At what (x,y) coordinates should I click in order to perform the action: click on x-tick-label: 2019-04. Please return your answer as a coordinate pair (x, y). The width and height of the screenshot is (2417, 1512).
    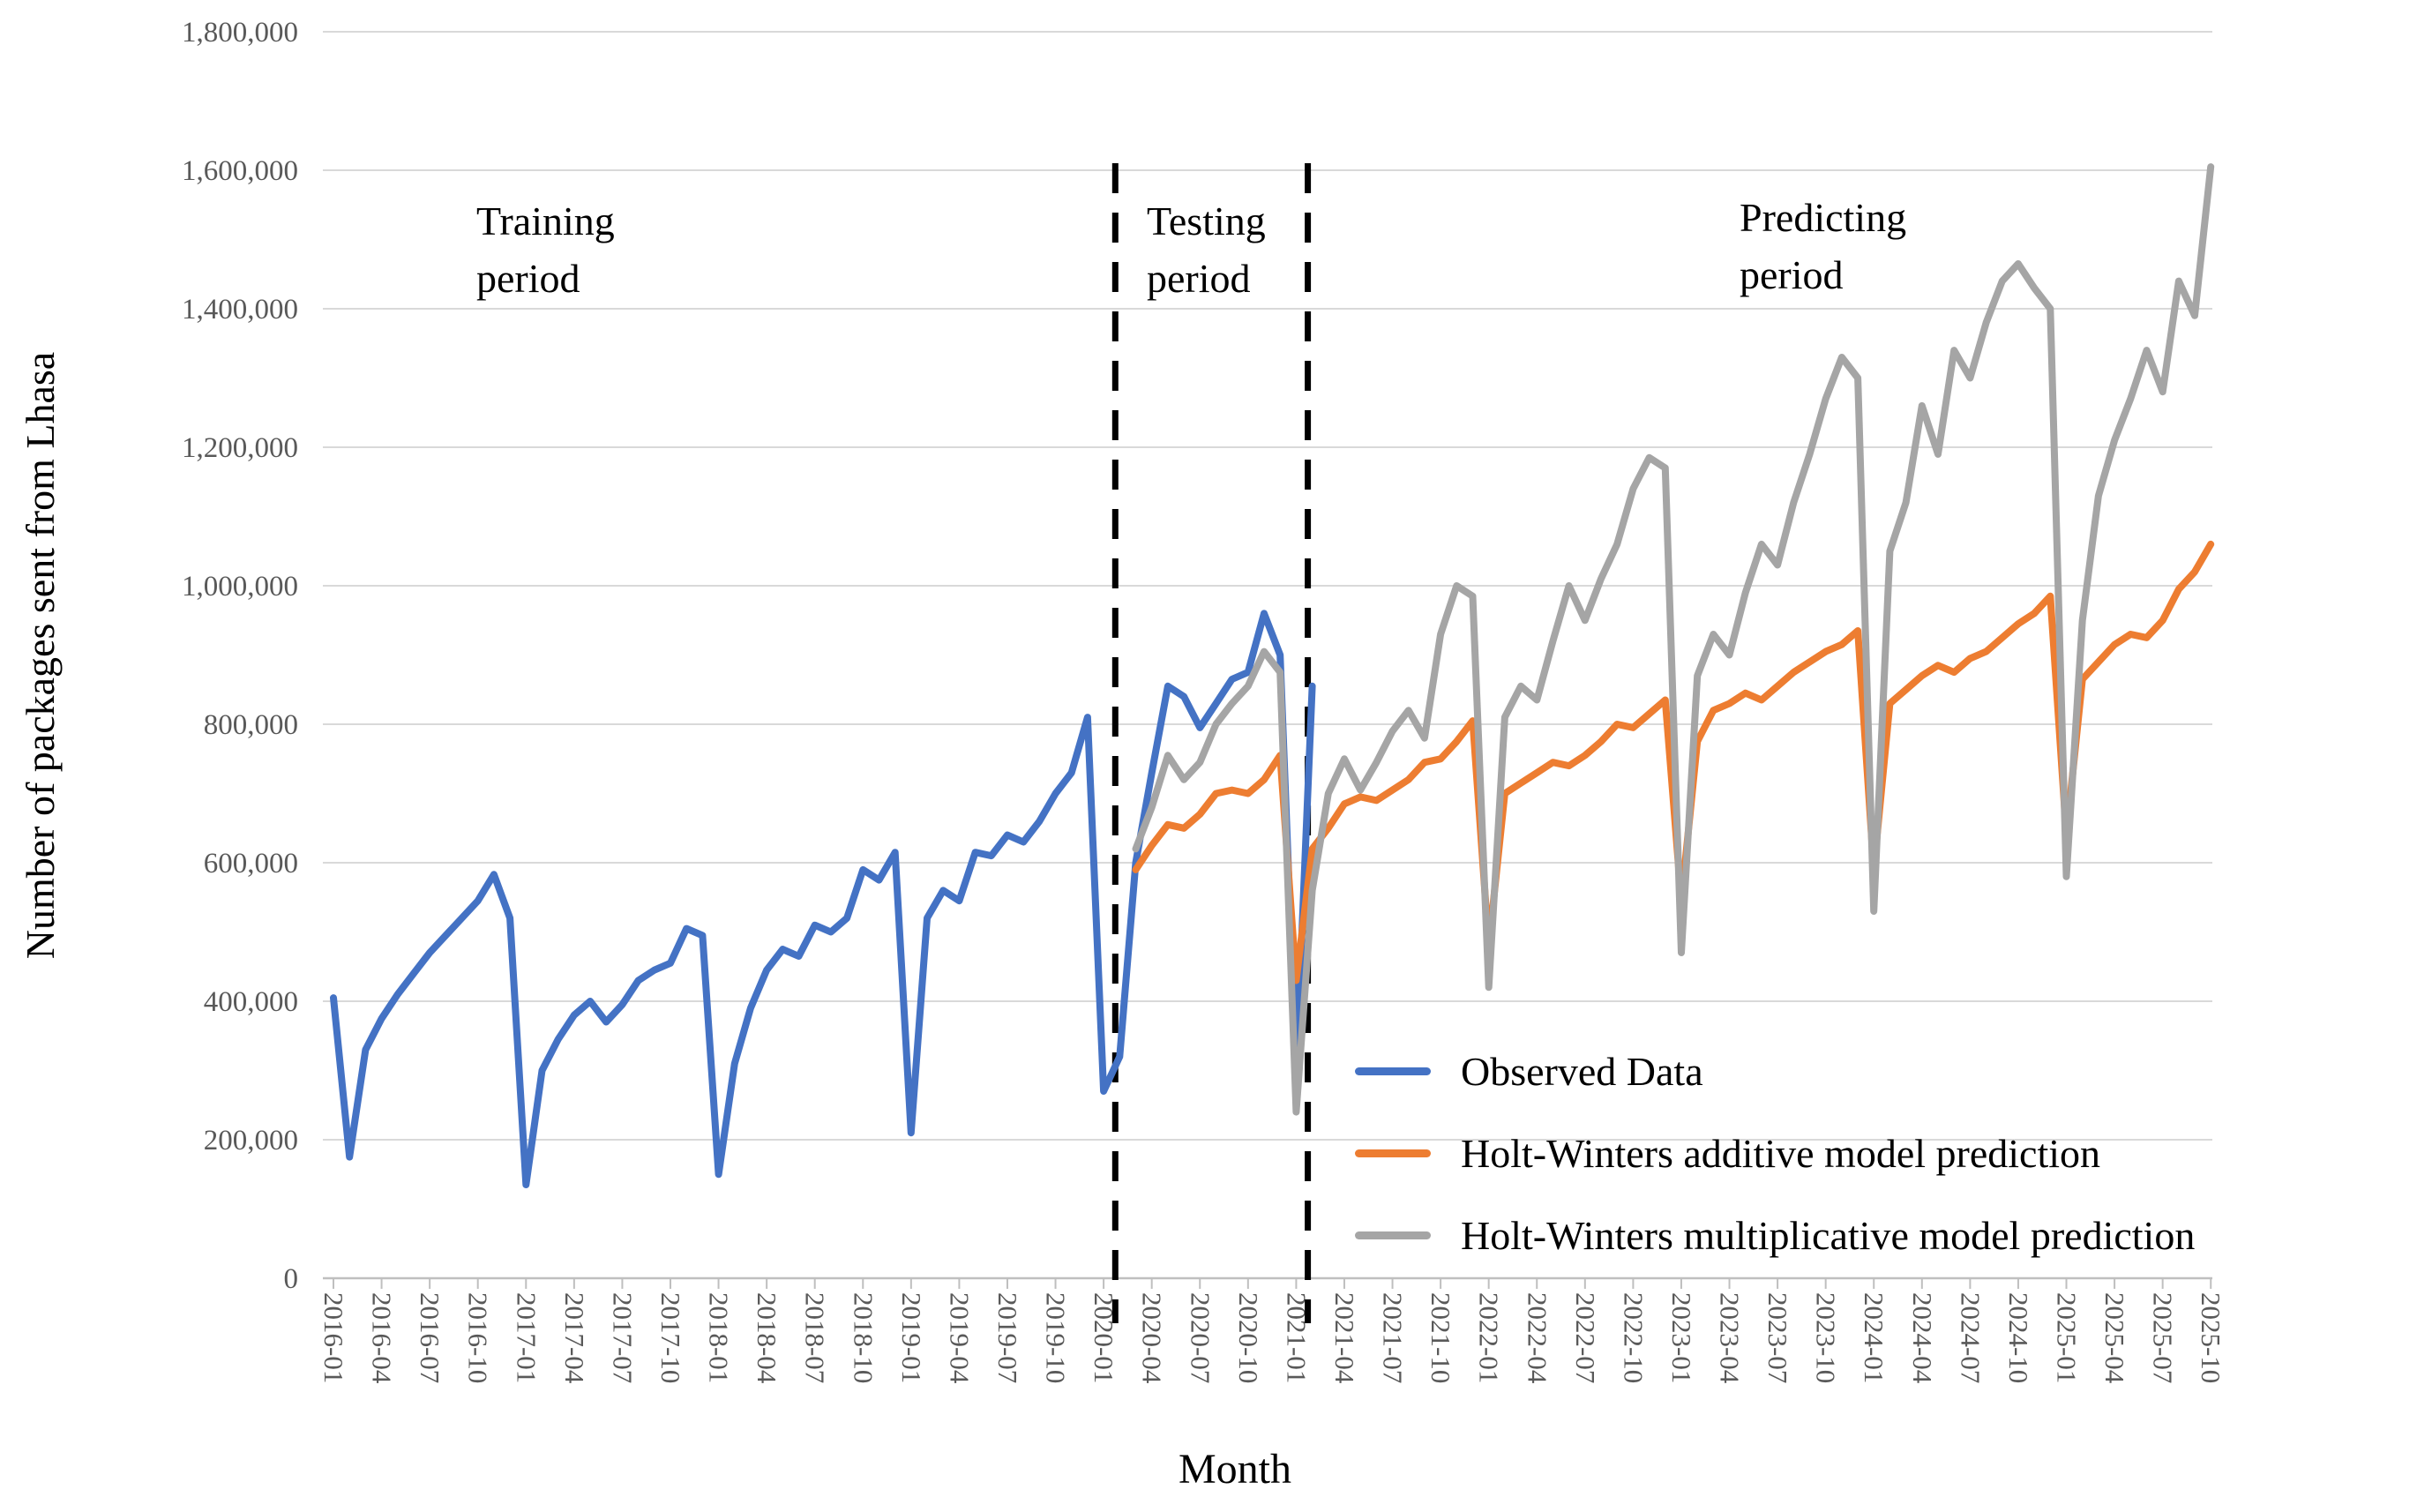
    Looking at the image, I should click on (959, 1338).